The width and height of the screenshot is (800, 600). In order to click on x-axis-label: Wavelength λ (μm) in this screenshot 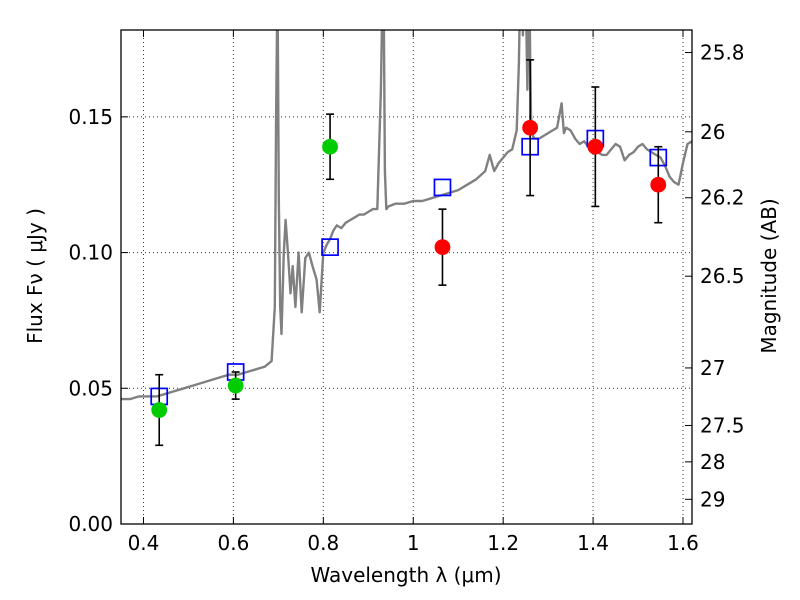, I will do `click(405, 575)`.